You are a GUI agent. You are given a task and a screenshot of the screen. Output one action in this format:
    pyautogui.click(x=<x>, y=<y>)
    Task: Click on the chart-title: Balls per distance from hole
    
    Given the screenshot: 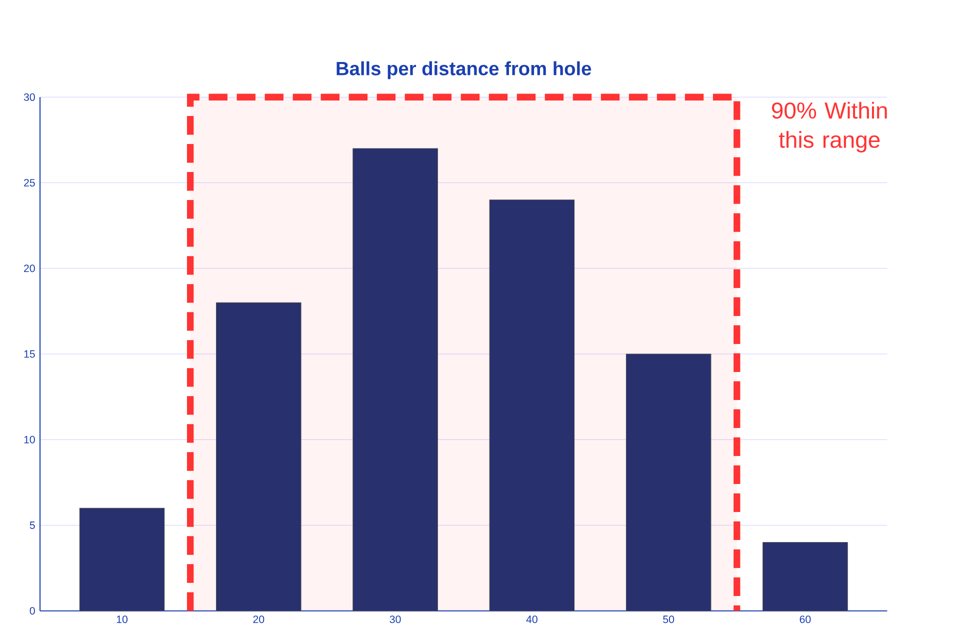 What is the action you would take?
    pyautogui.click(x=464, y=70)
    